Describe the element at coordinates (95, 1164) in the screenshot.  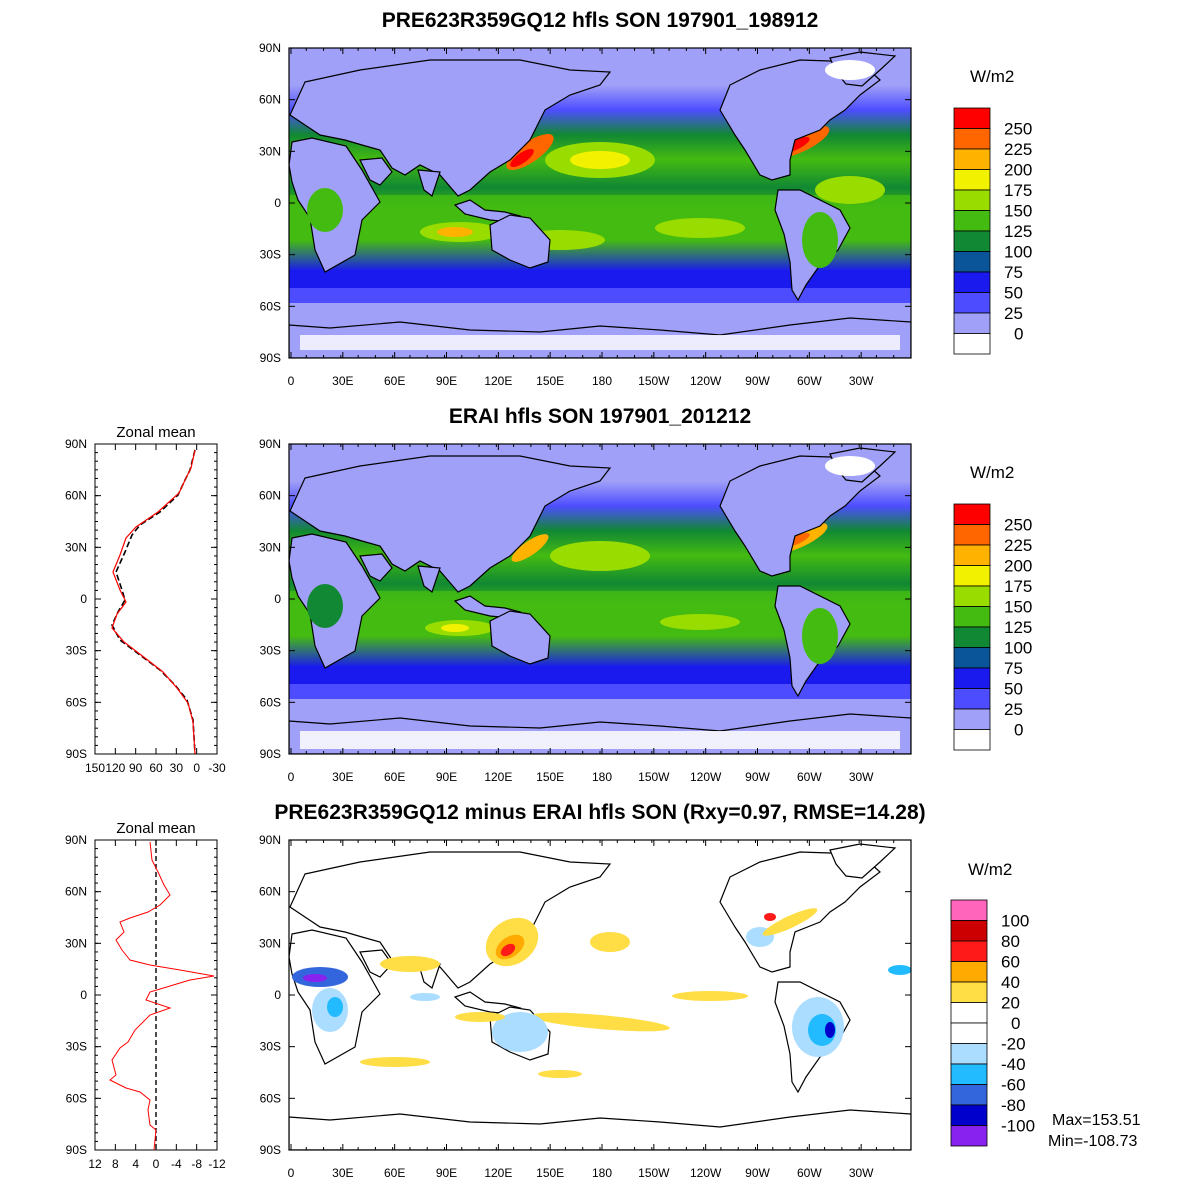
I see `zonal-x-tick-label: 12` at that location.